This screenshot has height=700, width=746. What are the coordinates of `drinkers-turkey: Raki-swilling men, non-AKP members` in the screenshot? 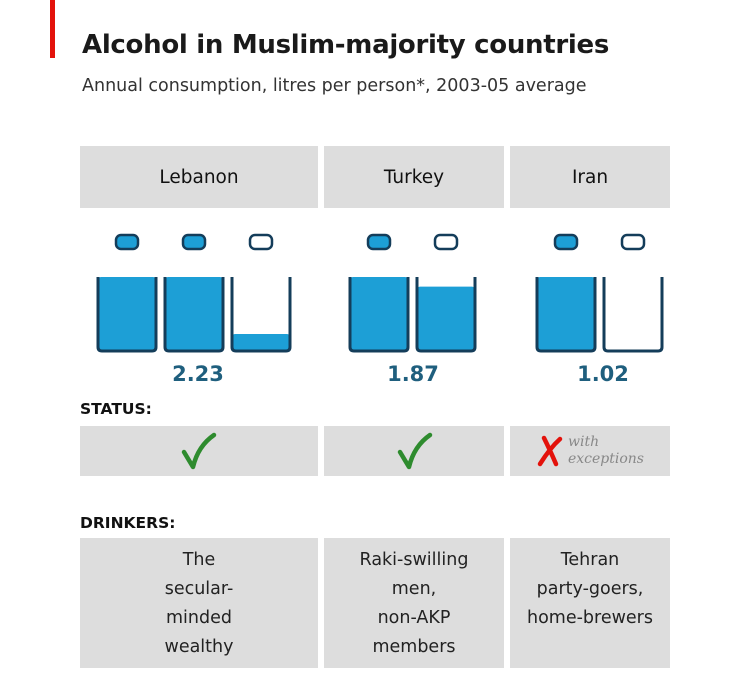 It's located at (414, 603).